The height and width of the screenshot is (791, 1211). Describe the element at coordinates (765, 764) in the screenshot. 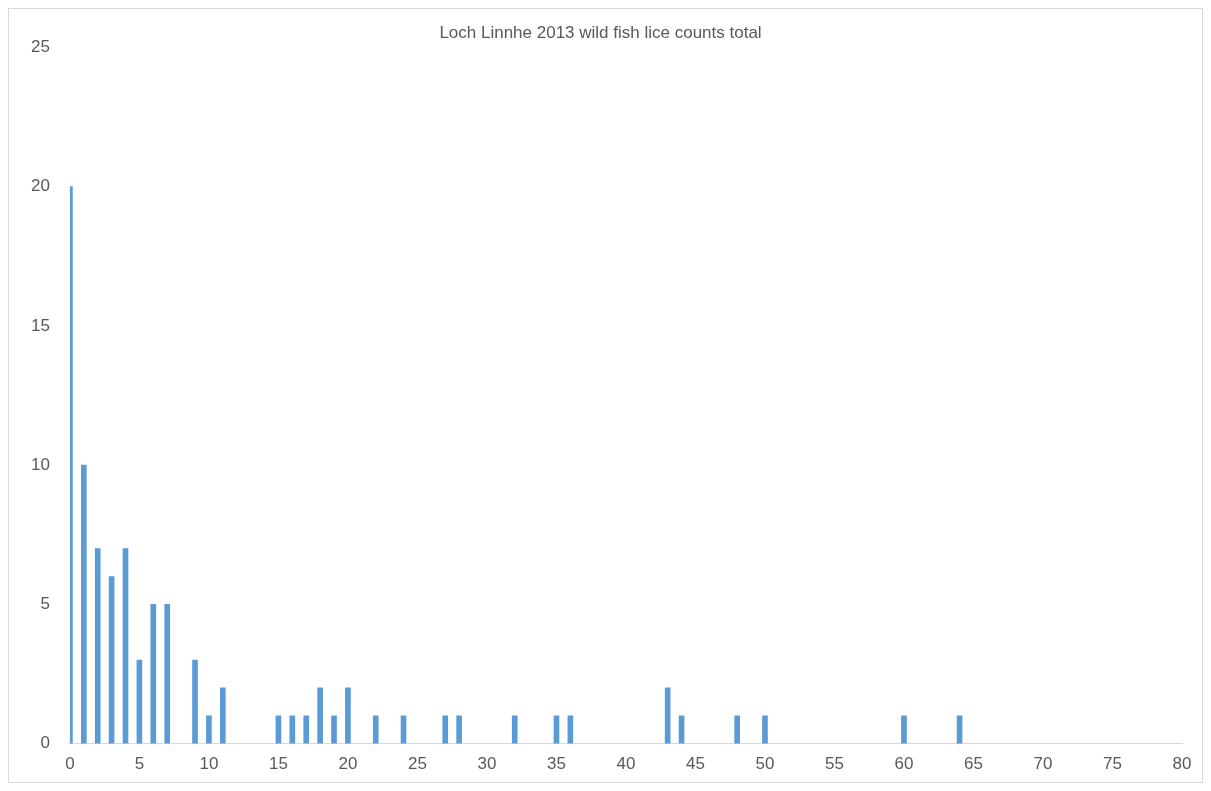

I see `x-tick-label: 50` at that location.